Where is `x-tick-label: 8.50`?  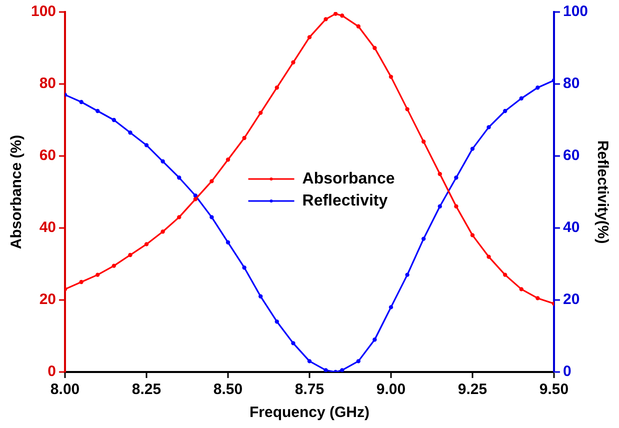
x-tick-label: 8.50 is located at coordinates (228, 389).